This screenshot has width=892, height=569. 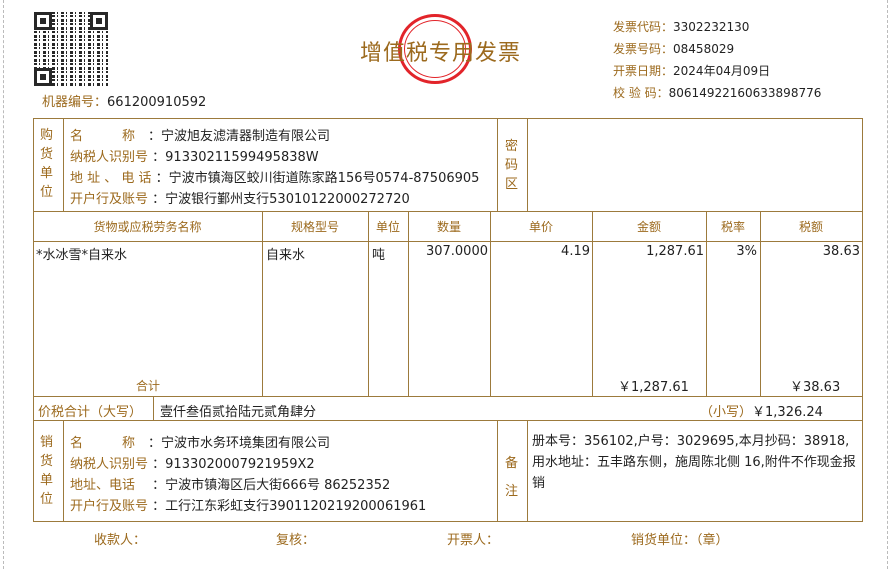 What do you see at coordinates (194, 157) in the screenshot?
I see `buyer-tax-id: 纳税人识别号 ：91330211599495838W` at bounding box center [194, 157].